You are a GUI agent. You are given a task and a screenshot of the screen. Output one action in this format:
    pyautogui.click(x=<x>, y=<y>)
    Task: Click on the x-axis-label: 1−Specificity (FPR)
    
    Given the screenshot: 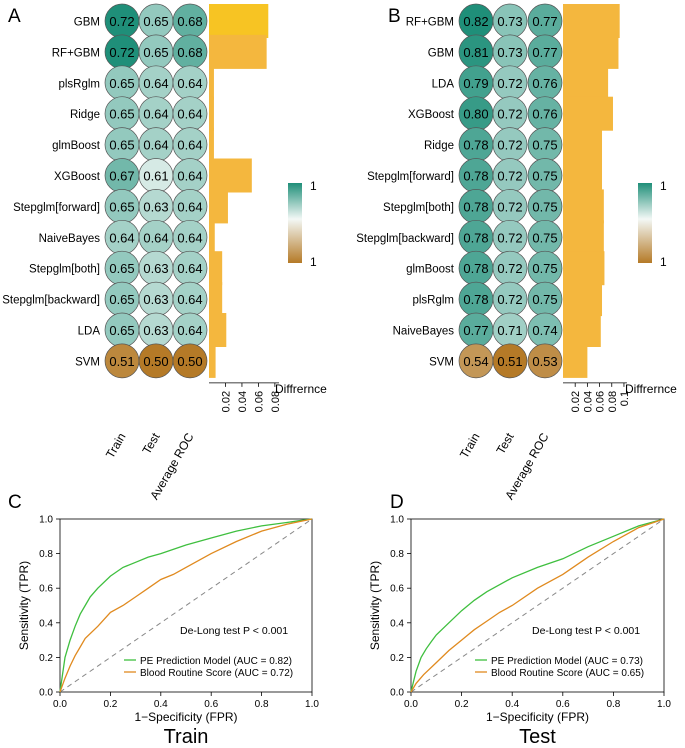 What is the action you would take?
    pyautogui.click(x=185, y=717)
    